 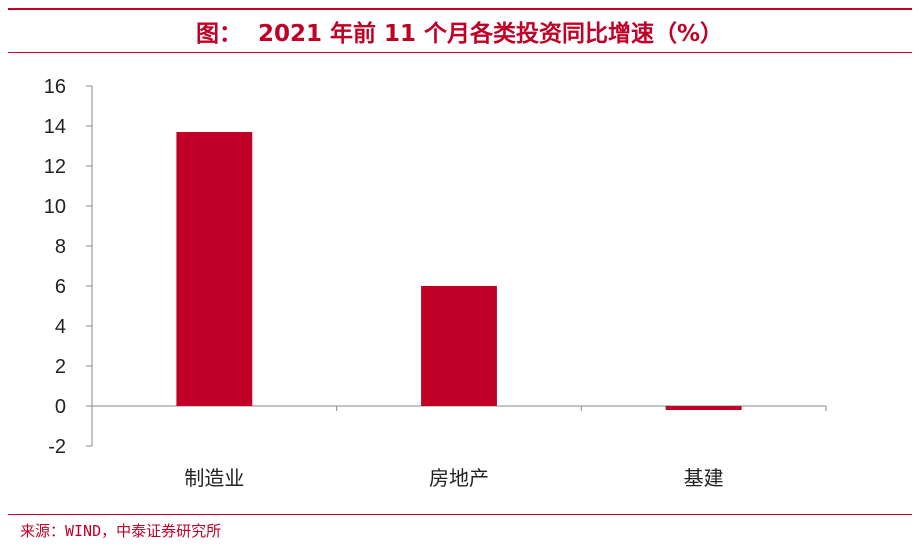 I want to click on y-tick-label: 14, so click(x=55, y=127).